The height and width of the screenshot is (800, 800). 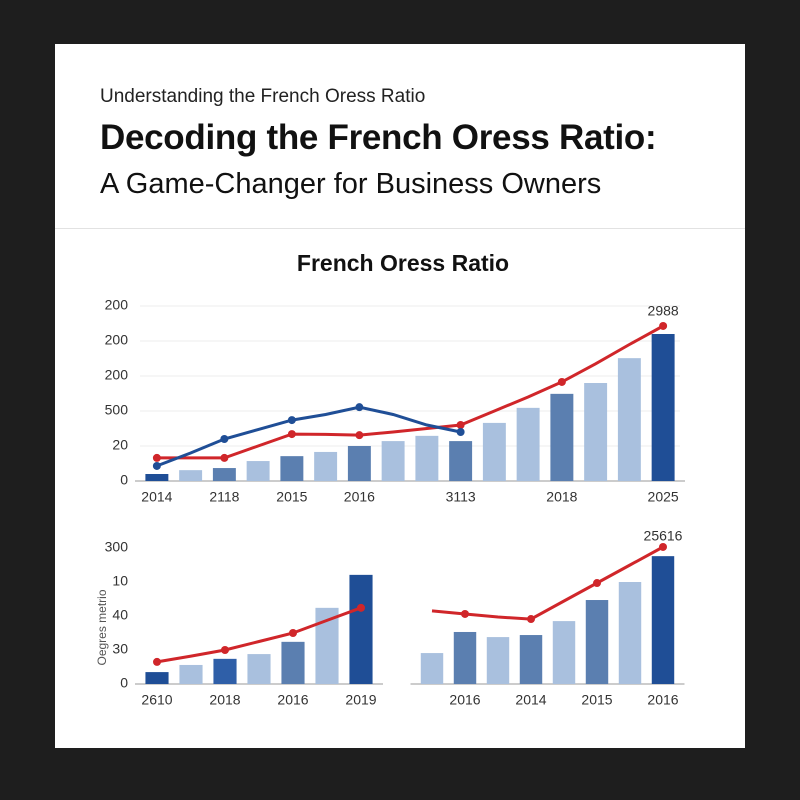 What do you see at coordinates (378, 137) in the screenshot?
I see `headline: Decoding the French Oress Ratio:` at bounding box center [378, 137].